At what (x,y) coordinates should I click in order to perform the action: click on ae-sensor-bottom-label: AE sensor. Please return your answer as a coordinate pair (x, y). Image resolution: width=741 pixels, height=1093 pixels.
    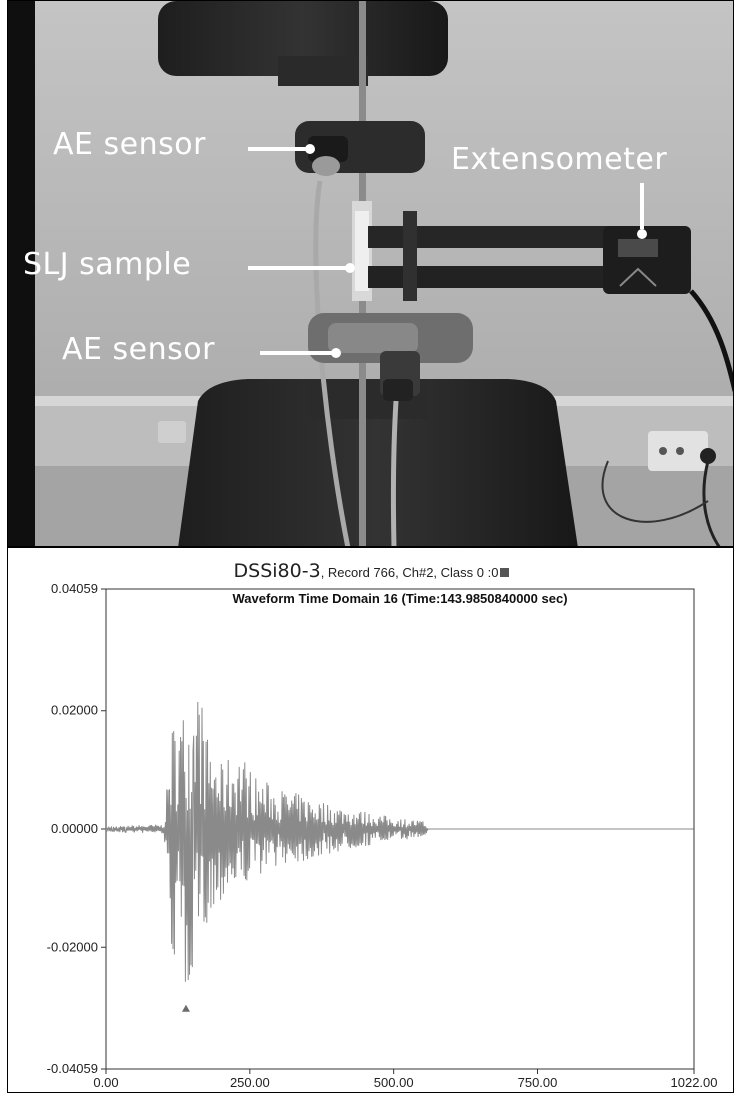
    Looking at the image, I should click on (138, 349).